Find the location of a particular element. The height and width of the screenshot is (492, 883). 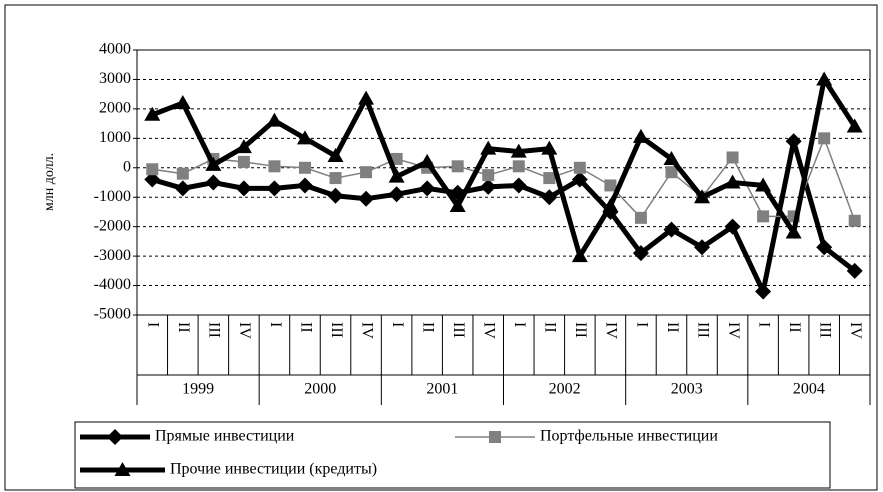

y-tick-label: 4000 is located at coordinates (115, 49).